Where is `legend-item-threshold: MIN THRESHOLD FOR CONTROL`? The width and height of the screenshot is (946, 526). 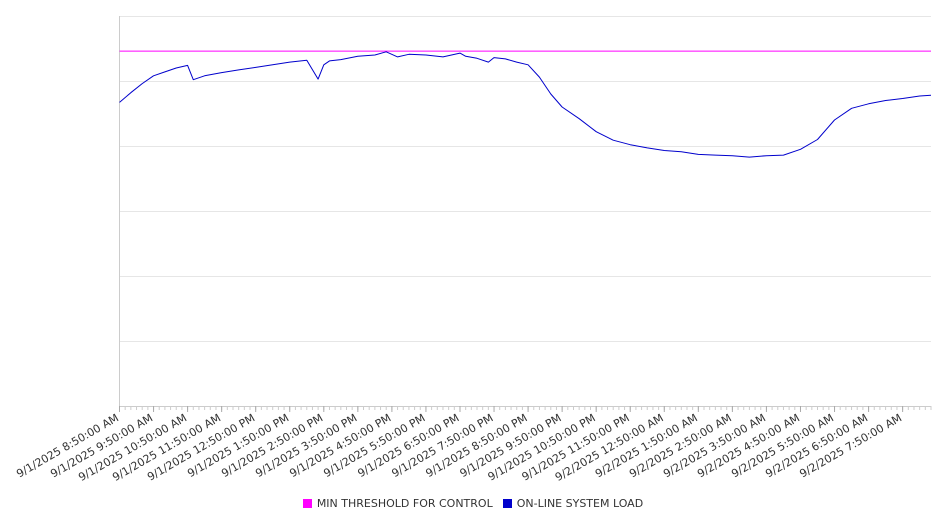 legend-item-threshold: MIN THRESHOLD FOR CONTROL is located at coordinates (397, 503).